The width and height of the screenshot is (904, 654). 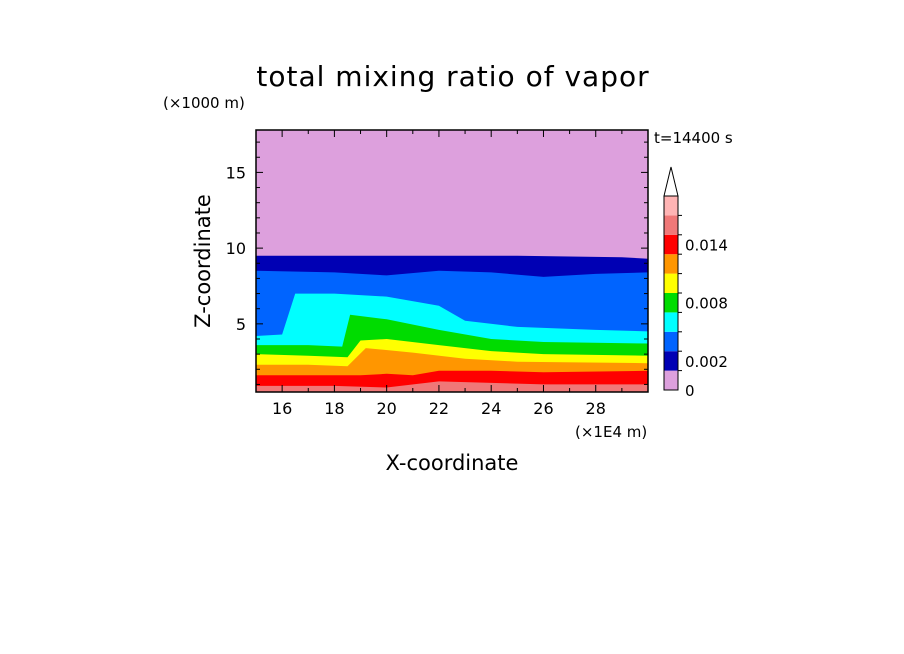 I want to click on y-tick-label: 15, so click(x=236, y=172).